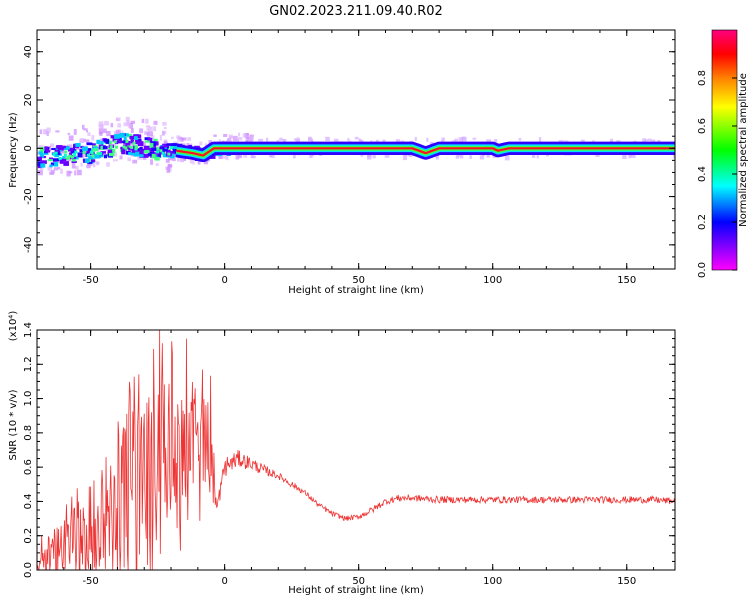  Describe the element at coordinates (492, 280) in the screenshot. I see `spectrogram-xtick-label: 100` at that location.